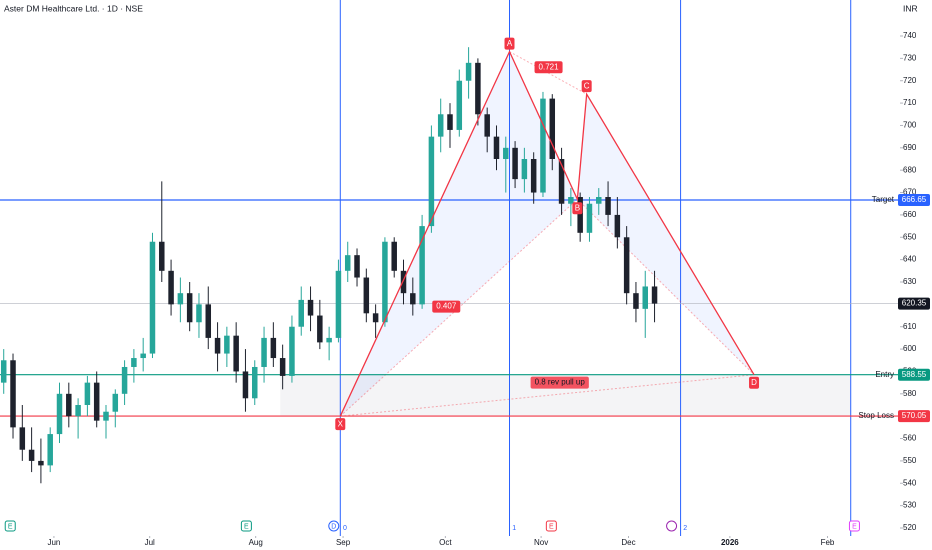 Image resolution: width=932 pixels, height=550 pixels. What do you see at coordinates (910, 438) in the screenshot?
I see `y-tick-label: 560` at bounding box center [910, 438].